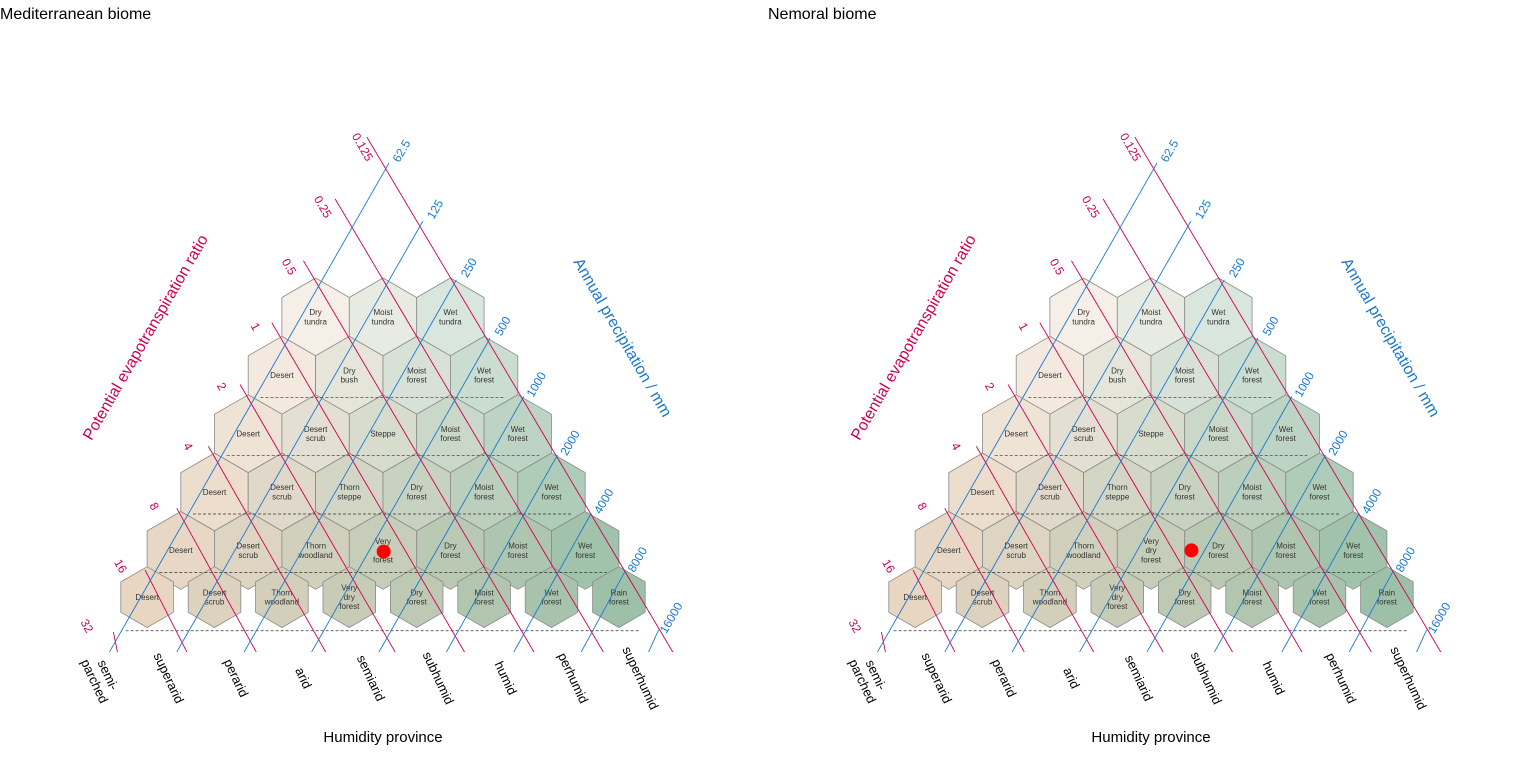 This screenshot has width=1536, height=768. What do you see at coordinates (1191, 550) in the screenshot?
I see `site-point` at bounding box center [1191, 550].